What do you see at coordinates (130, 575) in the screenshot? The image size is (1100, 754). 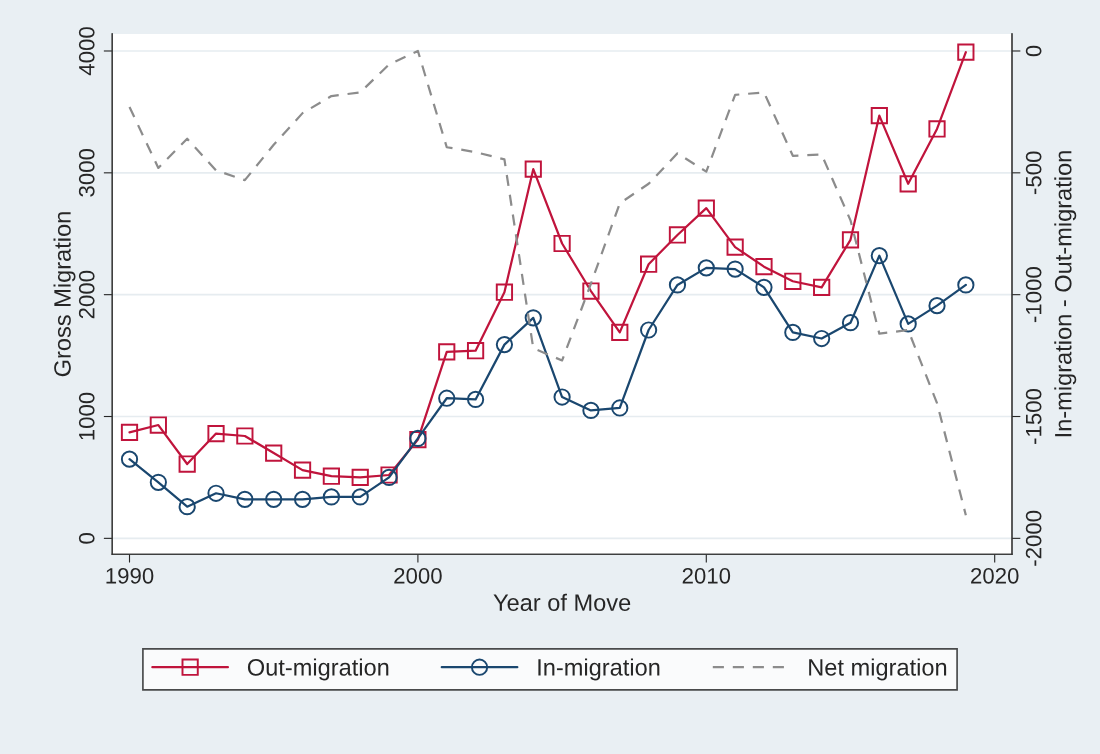 I see `x-tick-label: 1990` at bounding box center [130, 575].